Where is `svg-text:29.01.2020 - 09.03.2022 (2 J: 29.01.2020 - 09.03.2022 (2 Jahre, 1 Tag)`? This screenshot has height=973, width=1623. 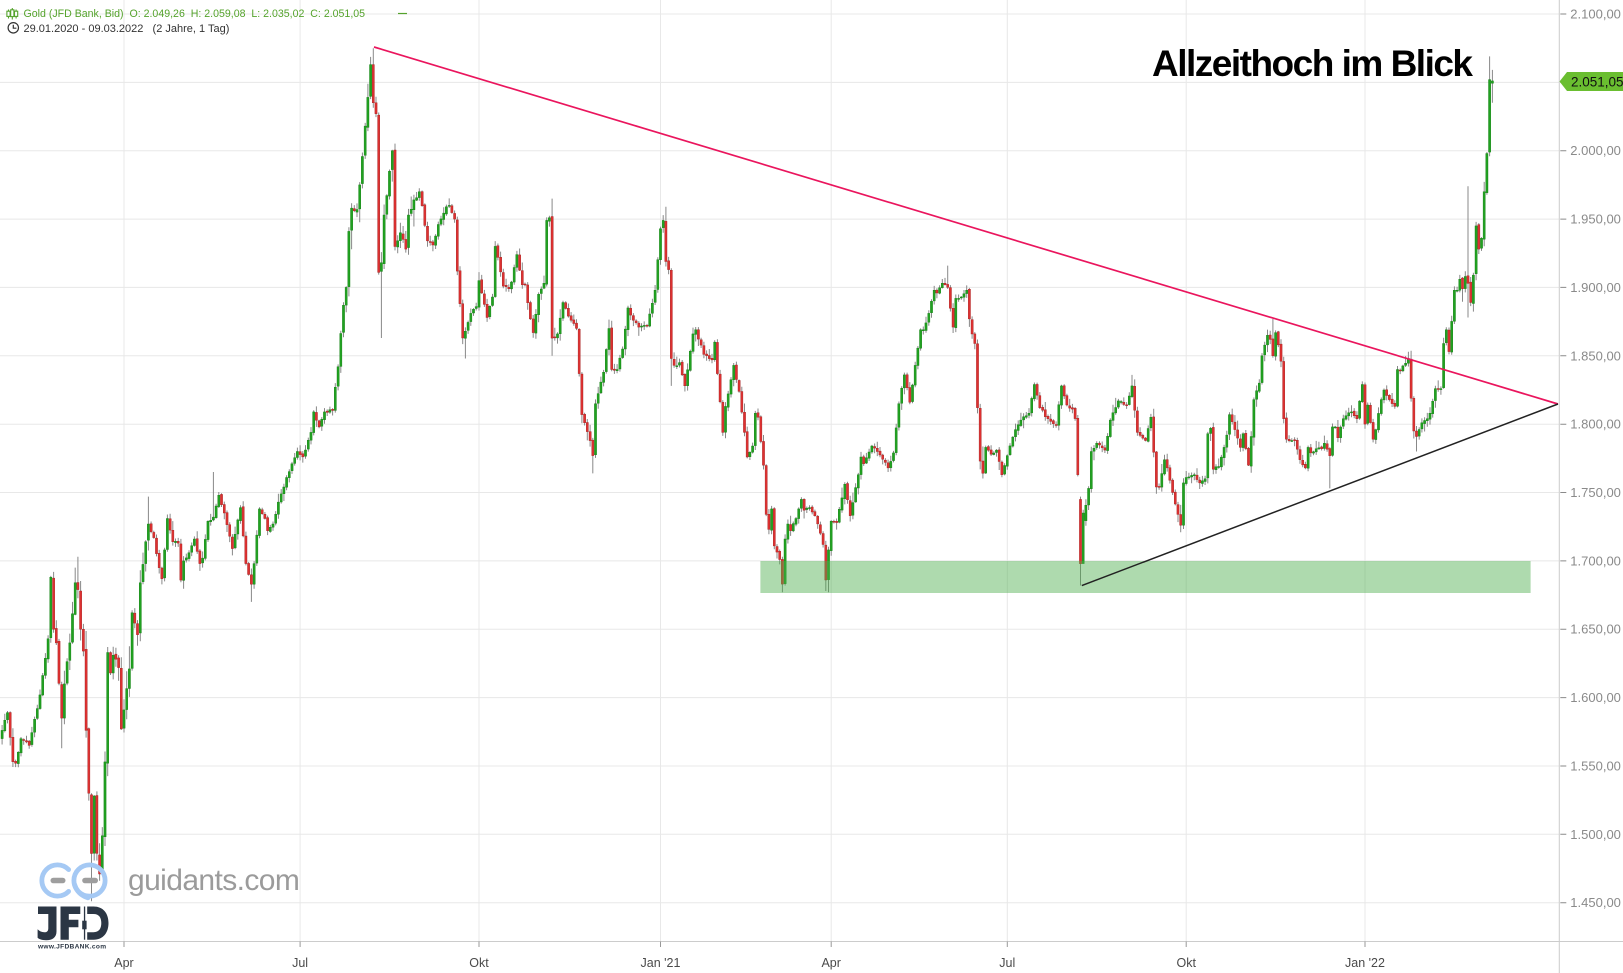 svg-text:29.01.2020 - 09.03.2022 (2 J: 29.01.2020 - 09.03.2022 (2 Jahre, 1 Tag) is located at coordinates (127, 29).